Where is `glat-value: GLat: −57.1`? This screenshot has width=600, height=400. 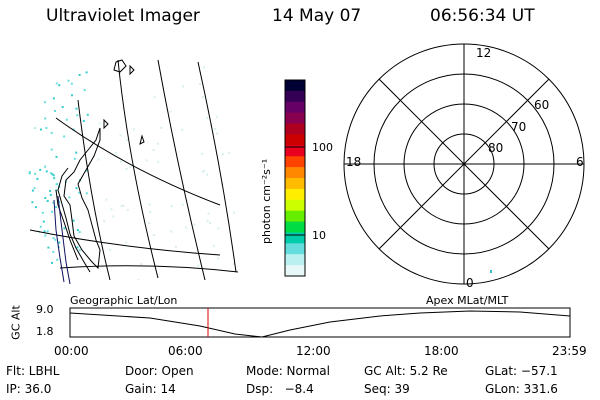
glat-value: GLat: −57.1 is located at coordinates (521, 371).